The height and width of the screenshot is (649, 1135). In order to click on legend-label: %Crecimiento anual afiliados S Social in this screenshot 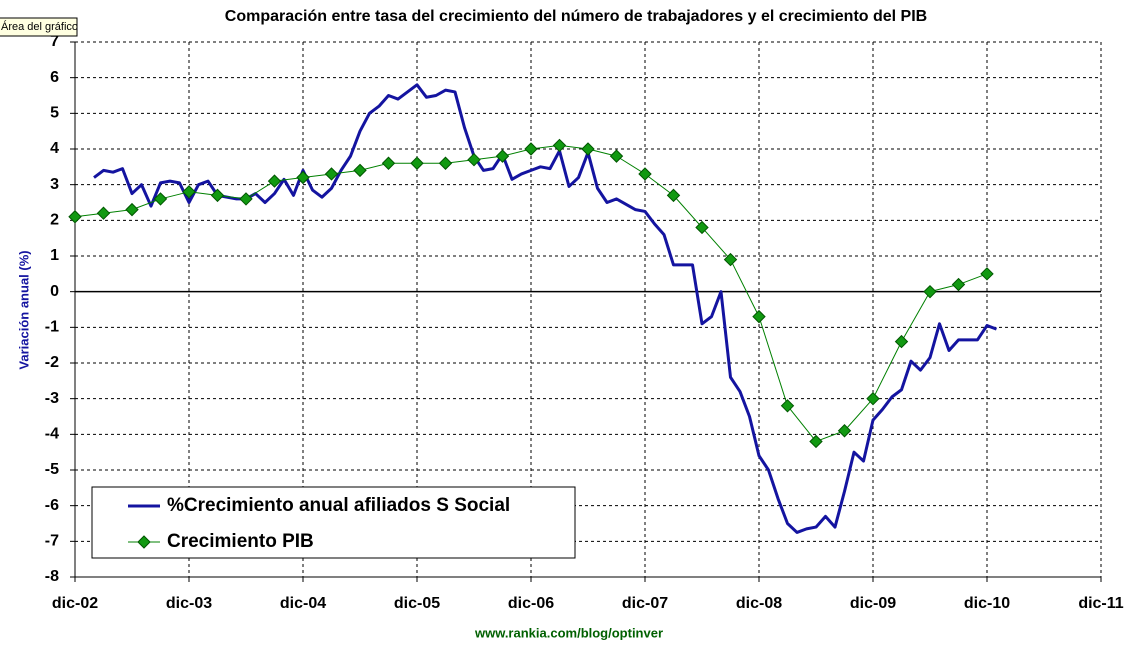, I will do `click(338, 505)`.